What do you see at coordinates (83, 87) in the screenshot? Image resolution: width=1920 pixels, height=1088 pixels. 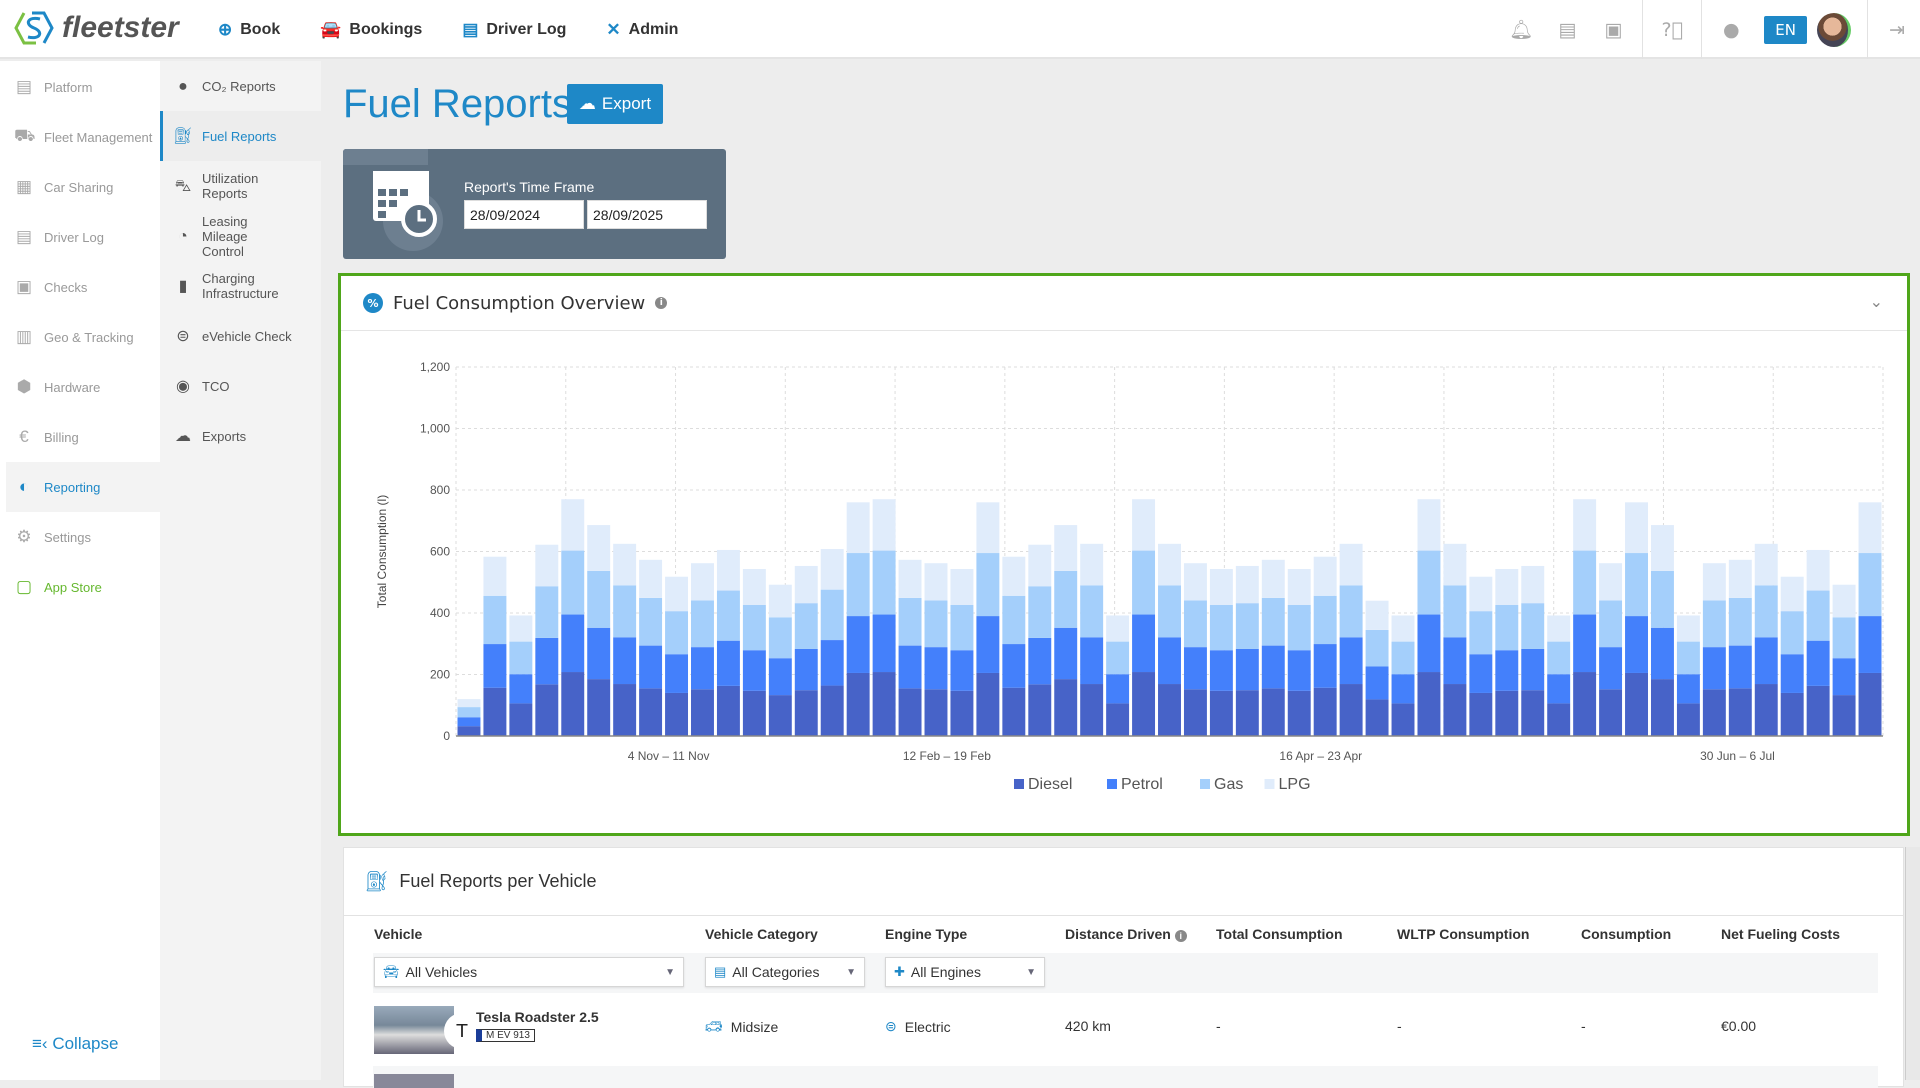 I see `sidebar-item-platform: ▤ Platform` at bounding box center [83, 87].